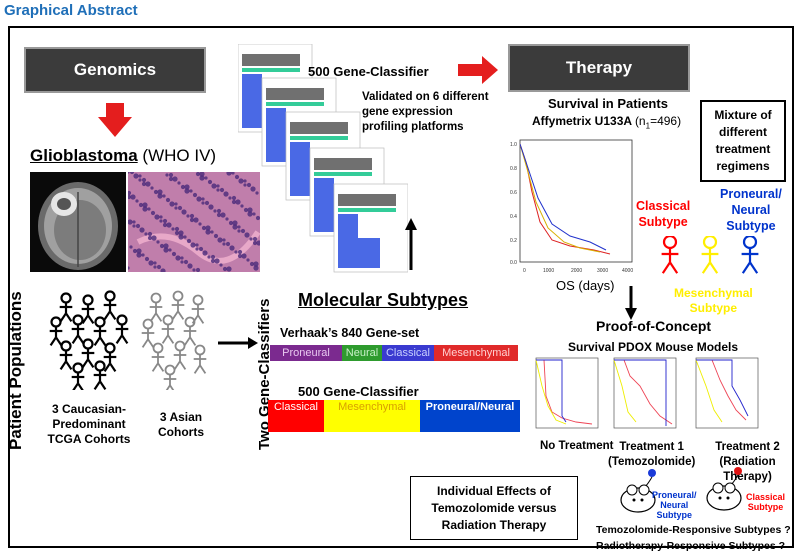 Image resolution: width=801 pixels, height=554 pixels. Describe the element at coordinates (494, 524) in the screenshot. I see `effects-line-3: Radiation Therapy` at that location.